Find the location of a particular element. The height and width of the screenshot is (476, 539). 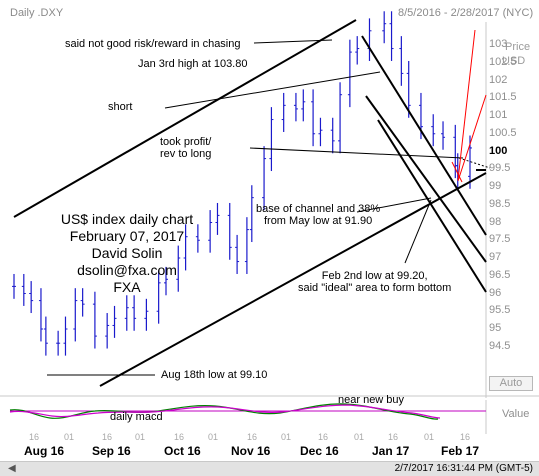

projection-down is located at coordinates (457, 172).